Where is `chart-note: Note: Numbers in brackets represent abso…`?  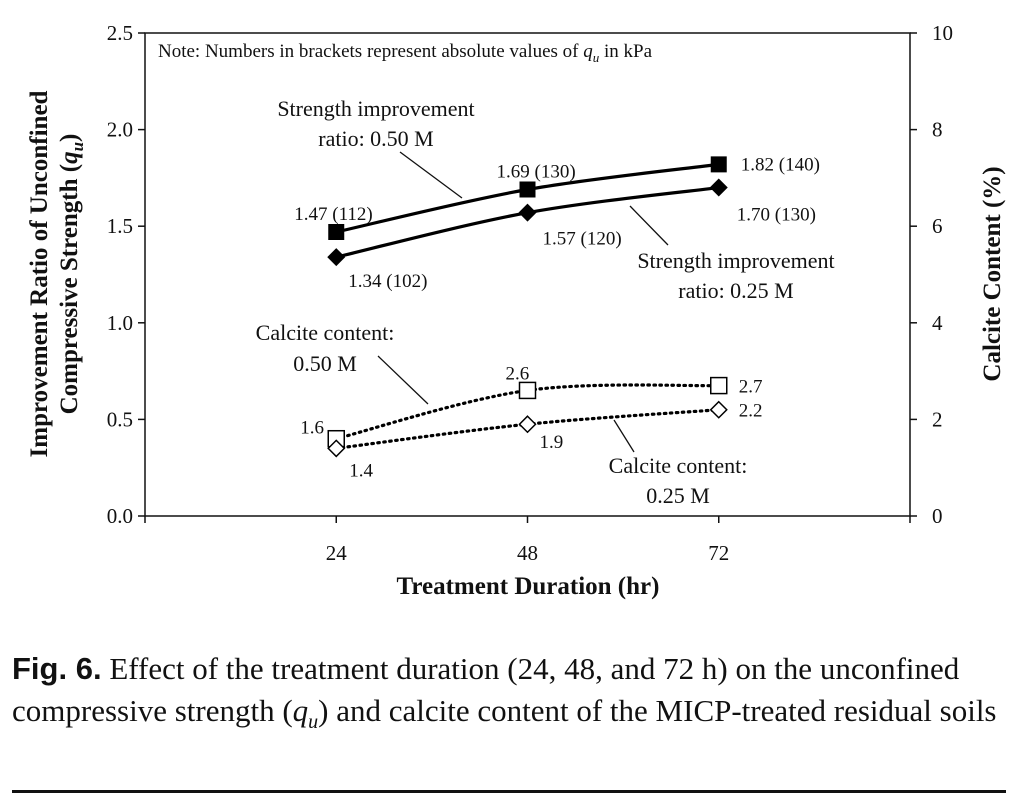 chart-note: Note: Numbers in brackets represent abso… is located at coordinates (405, 53).